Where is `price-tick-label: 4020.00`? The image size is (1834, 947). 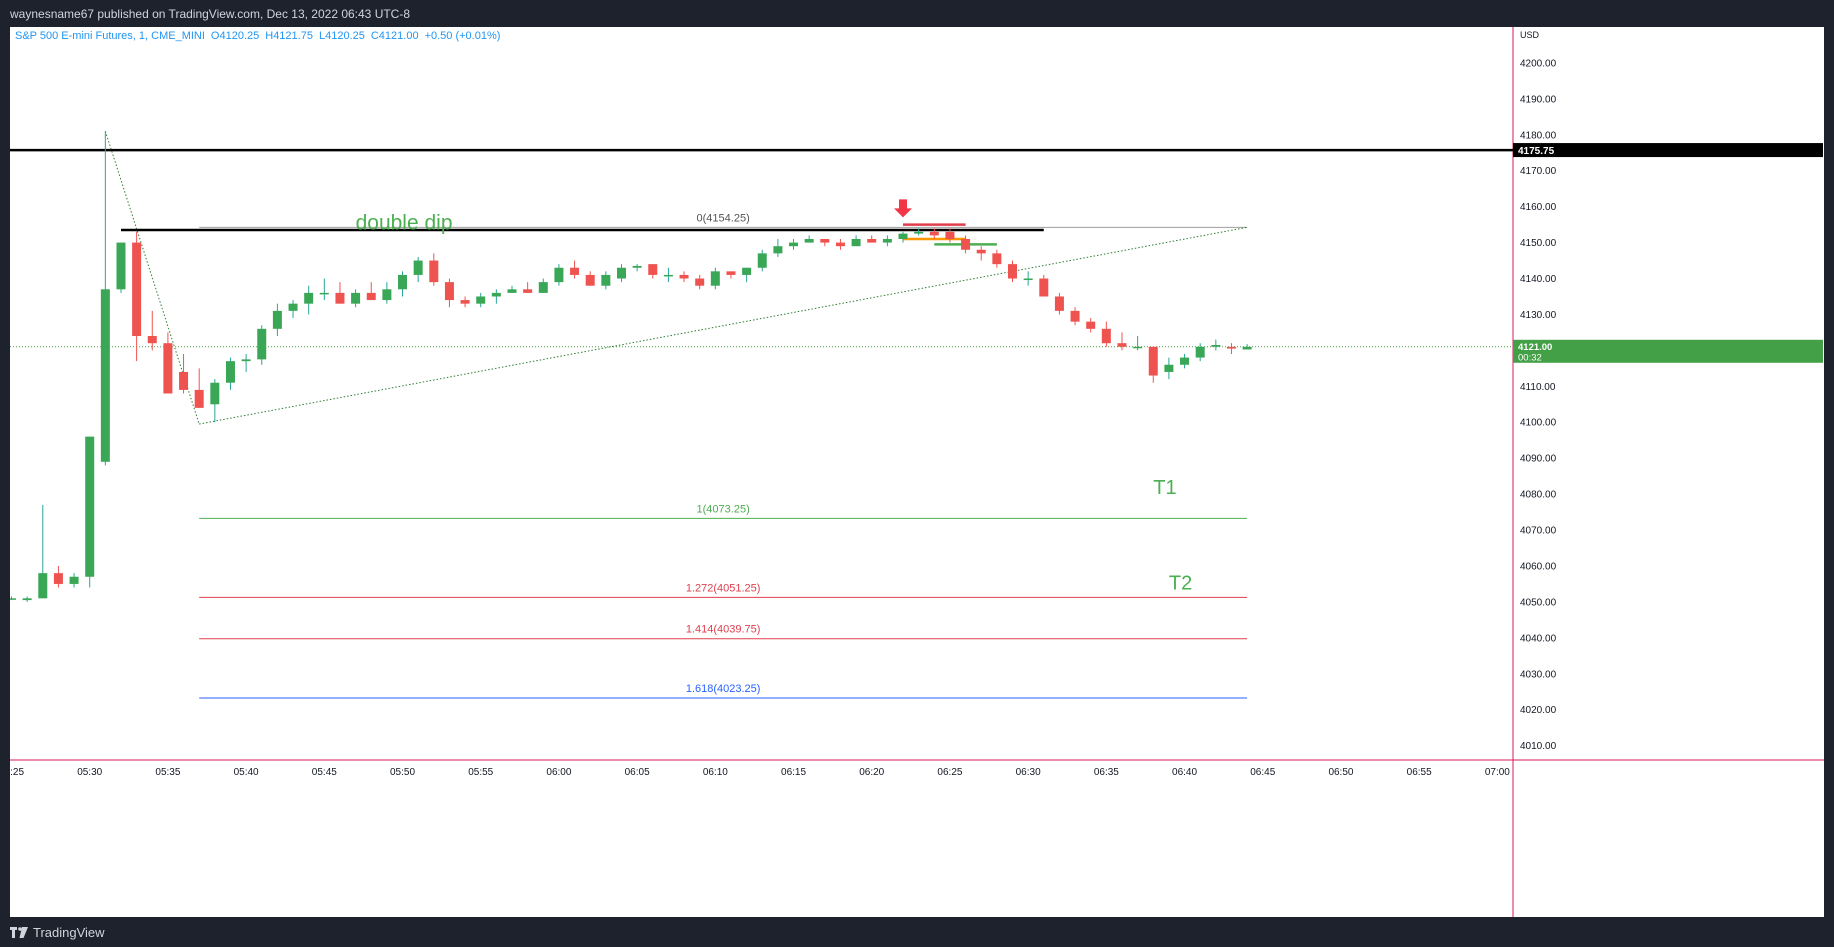
price-tick-label: 4020.00 is located at coordinates (1538, 710).